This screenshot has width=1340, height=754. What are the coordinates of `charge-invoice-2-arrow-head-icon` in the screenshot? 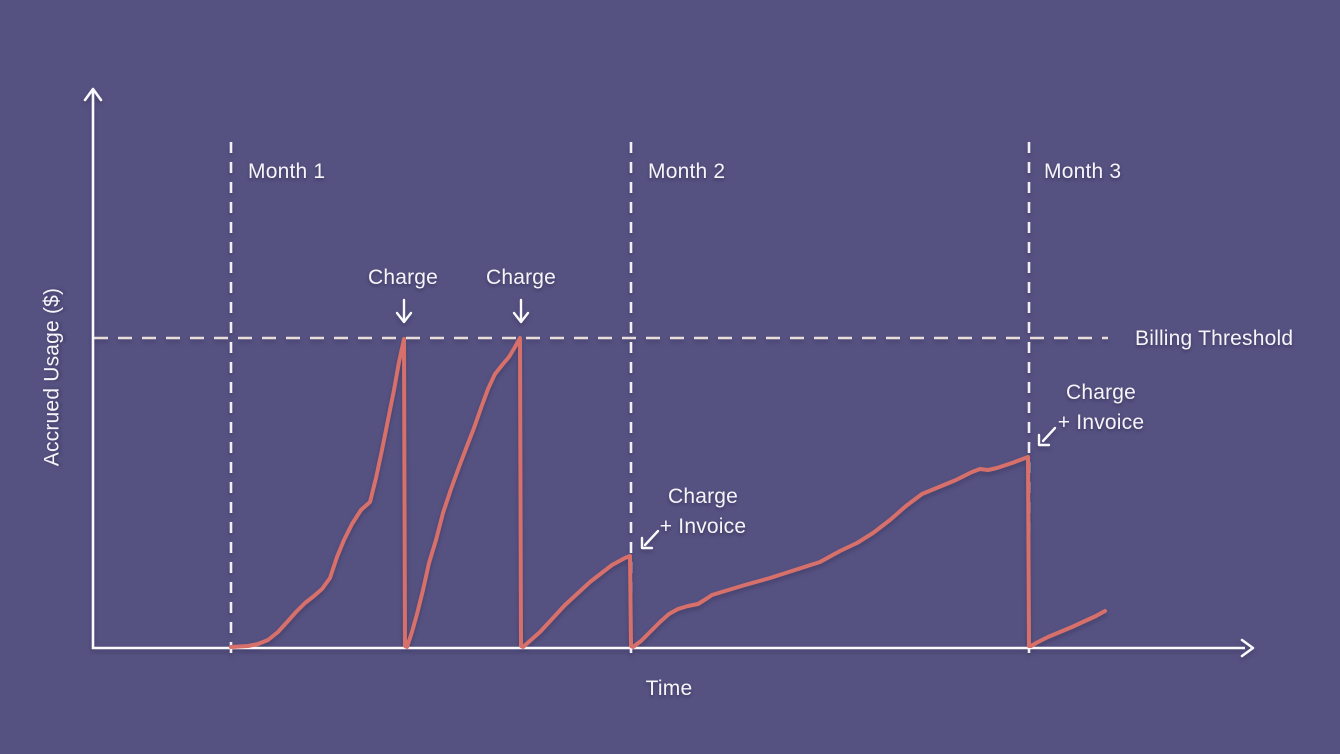 It's located at (647, 543).